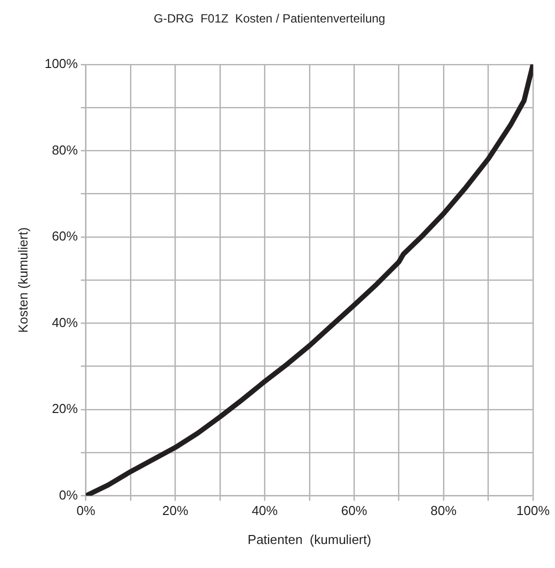 The height and width of the screenshot is (568, 555). Describe the element at coordinates (533, 510) in the screenshot. I see `x-tick-label: 100%` at that location.